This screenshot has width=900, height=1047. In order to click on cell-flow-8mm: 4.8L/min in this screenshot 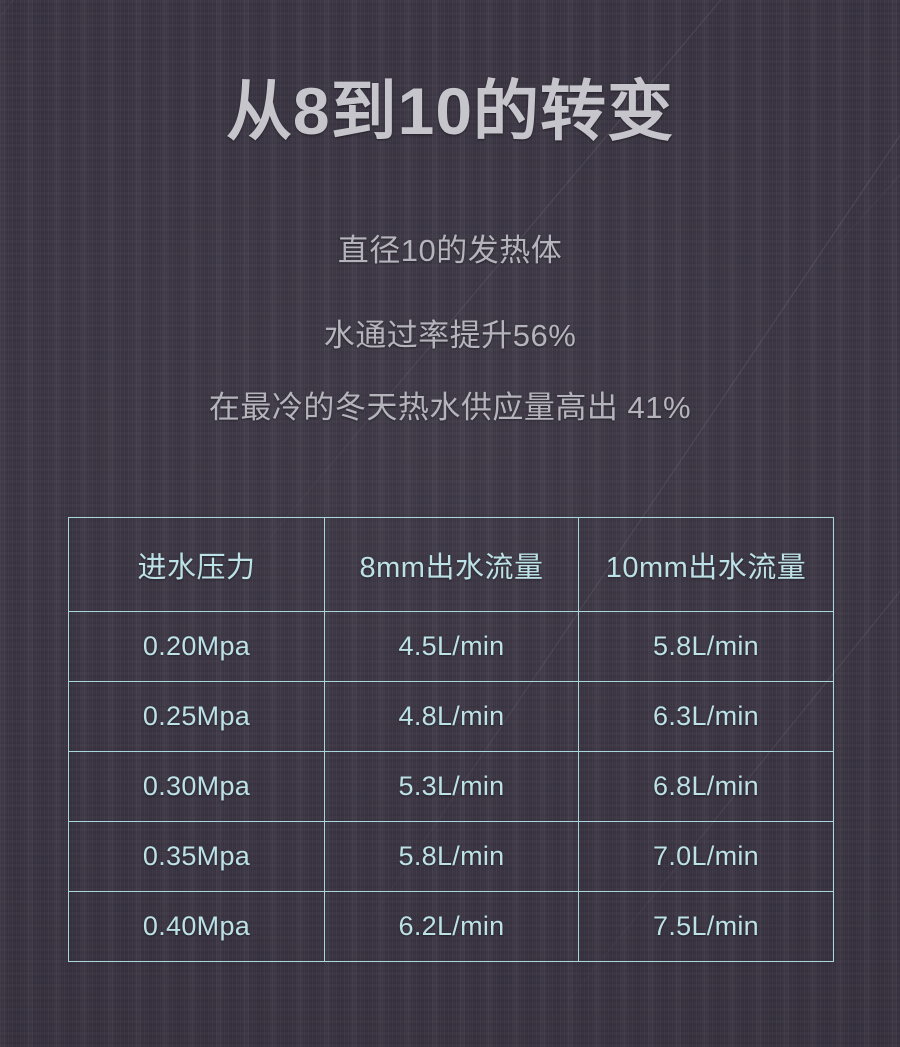, I will do `click(451, 716)`.